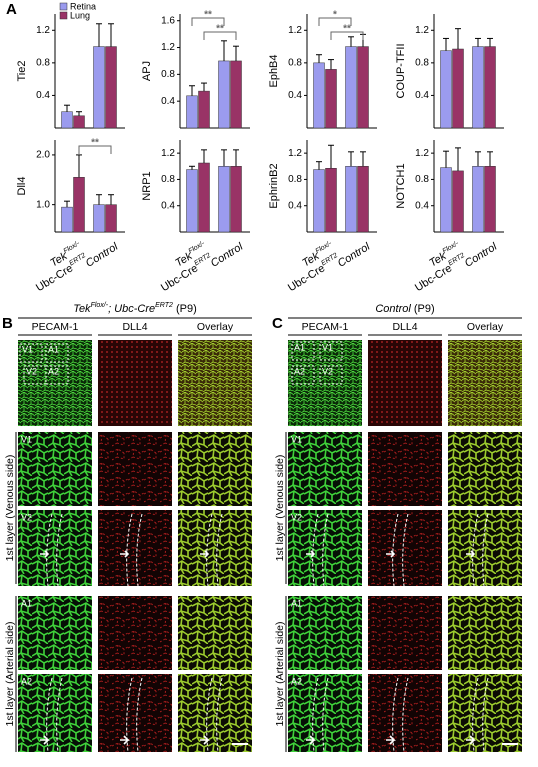 The width and height of the screenshot is (538, 767). Describe the element at coordinates (82, 309) in the screenshot. I see `title-part: Tek` at that location.